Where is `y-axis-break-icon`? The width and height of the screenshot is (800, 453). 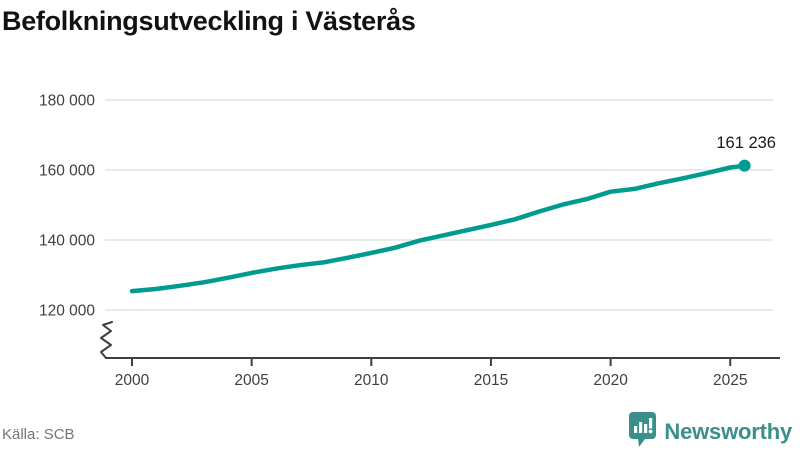 y-axis-break-icon is located at coordinates (106, 340).